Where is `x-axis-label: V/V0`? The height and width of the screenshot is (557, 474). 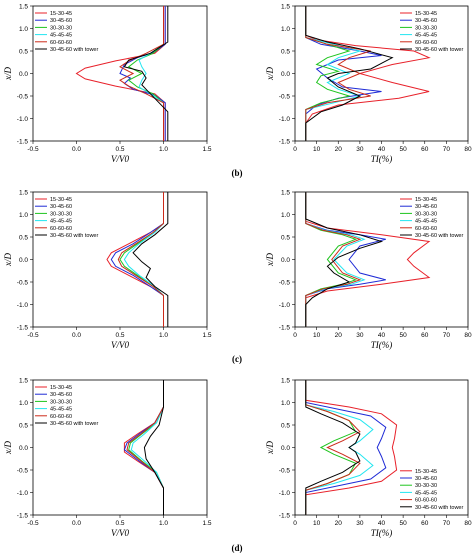
x-axis-label: V/V0 is located at coordinates (120, 533).